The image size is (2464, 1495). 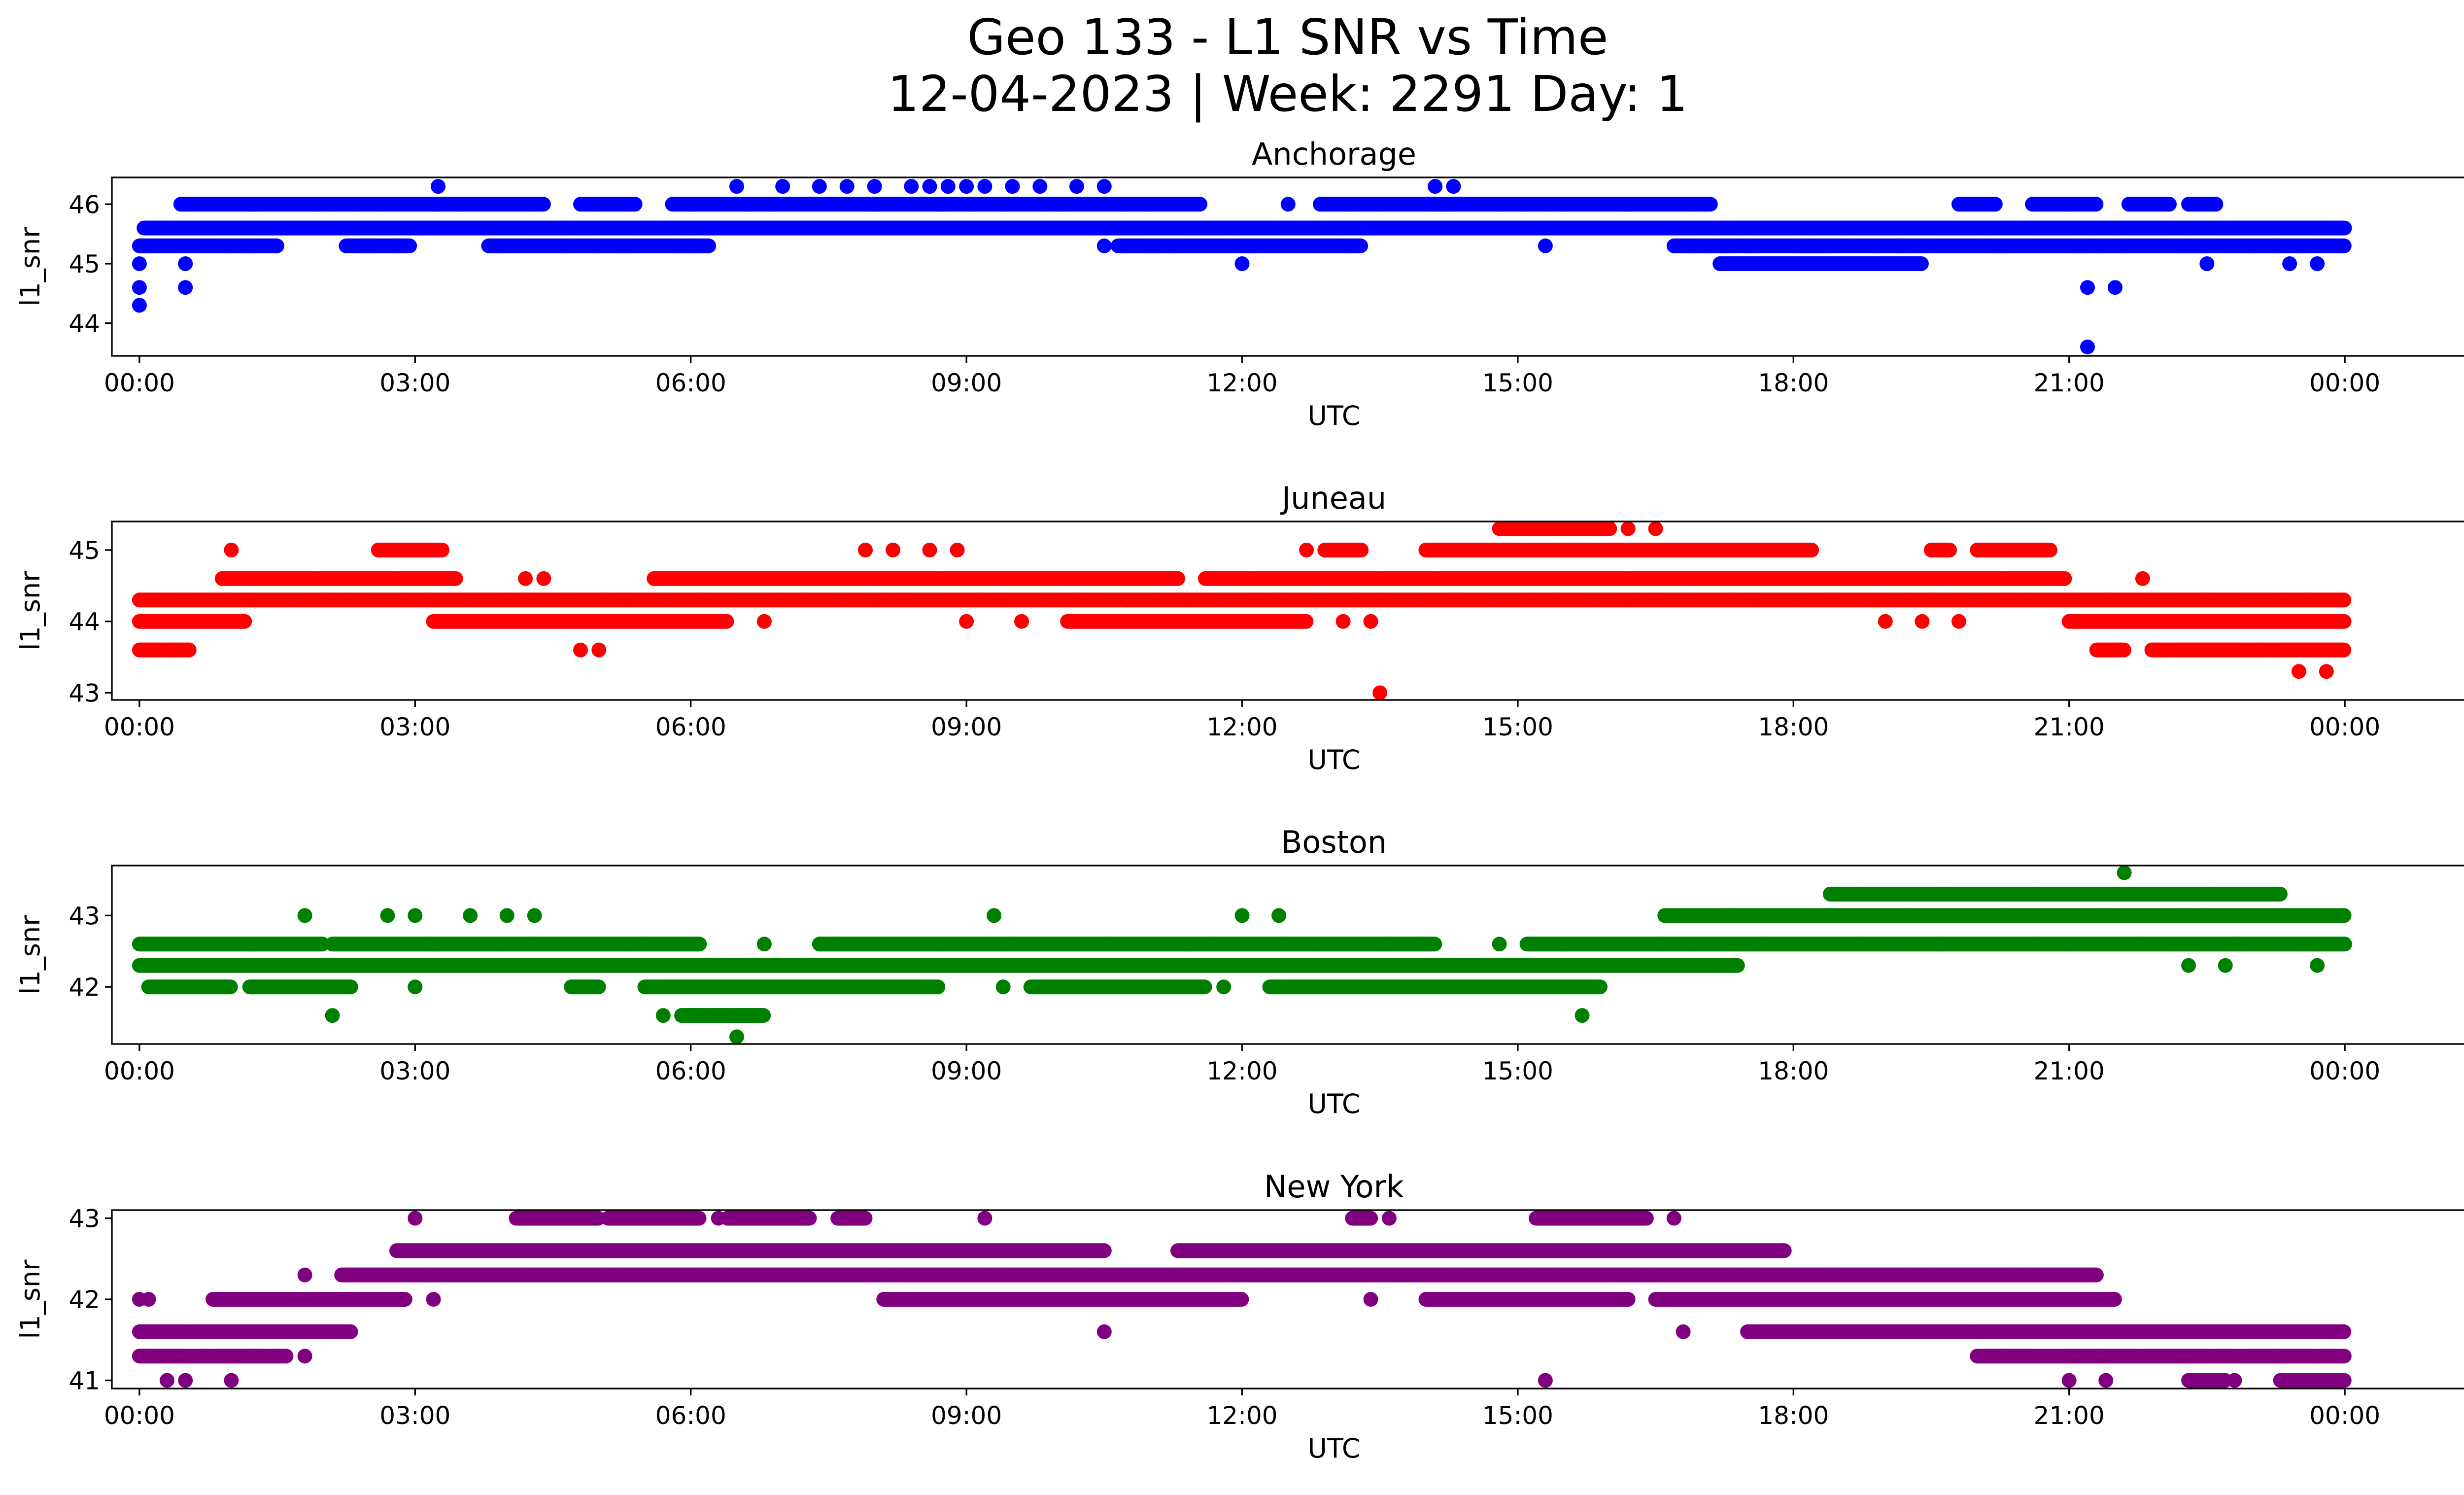 I want to click on scatter-points, so click(x=1242, y=266).